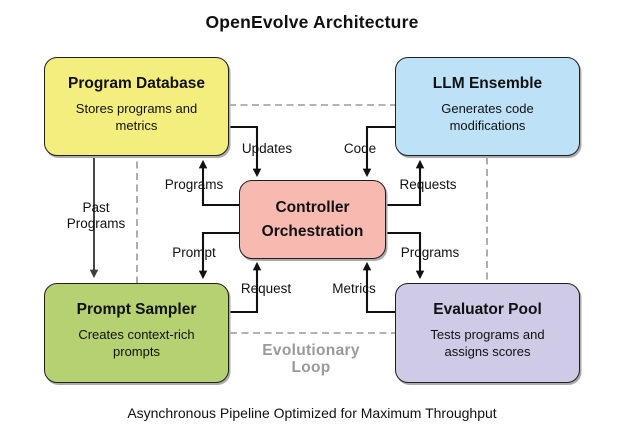 The height and width of the screenshot is (440, 624). Describe the element at coordinates (267, 148) in the screenshot. I see `edge-label-updates: Updates` at that location.